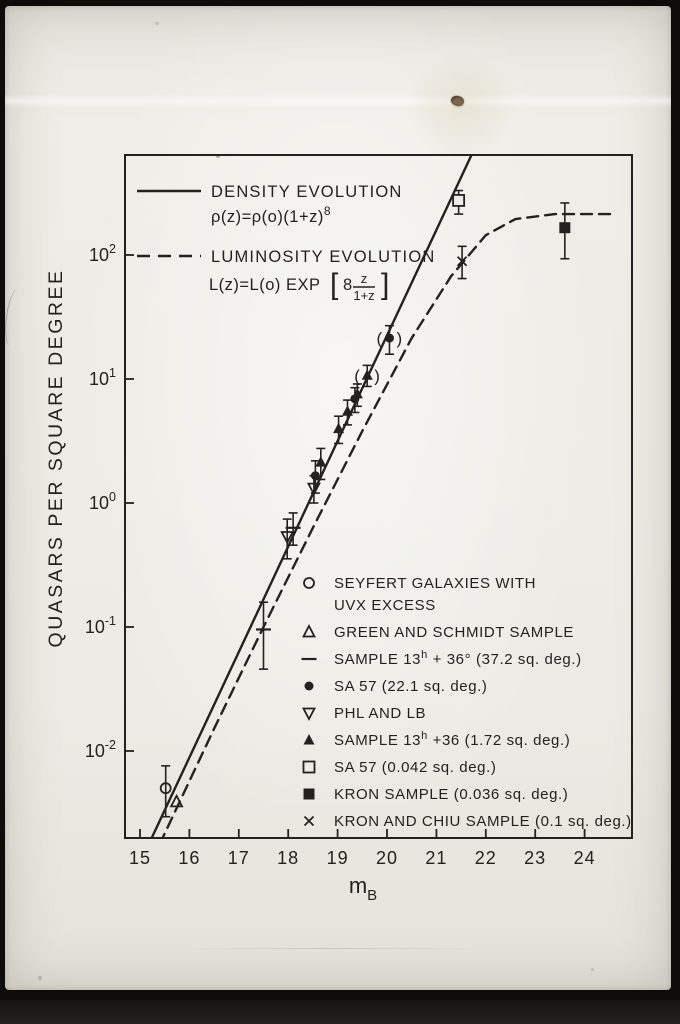 This screenshot has height=1024, width=680. I want to click on series-phl-lb, so click(300, 517).